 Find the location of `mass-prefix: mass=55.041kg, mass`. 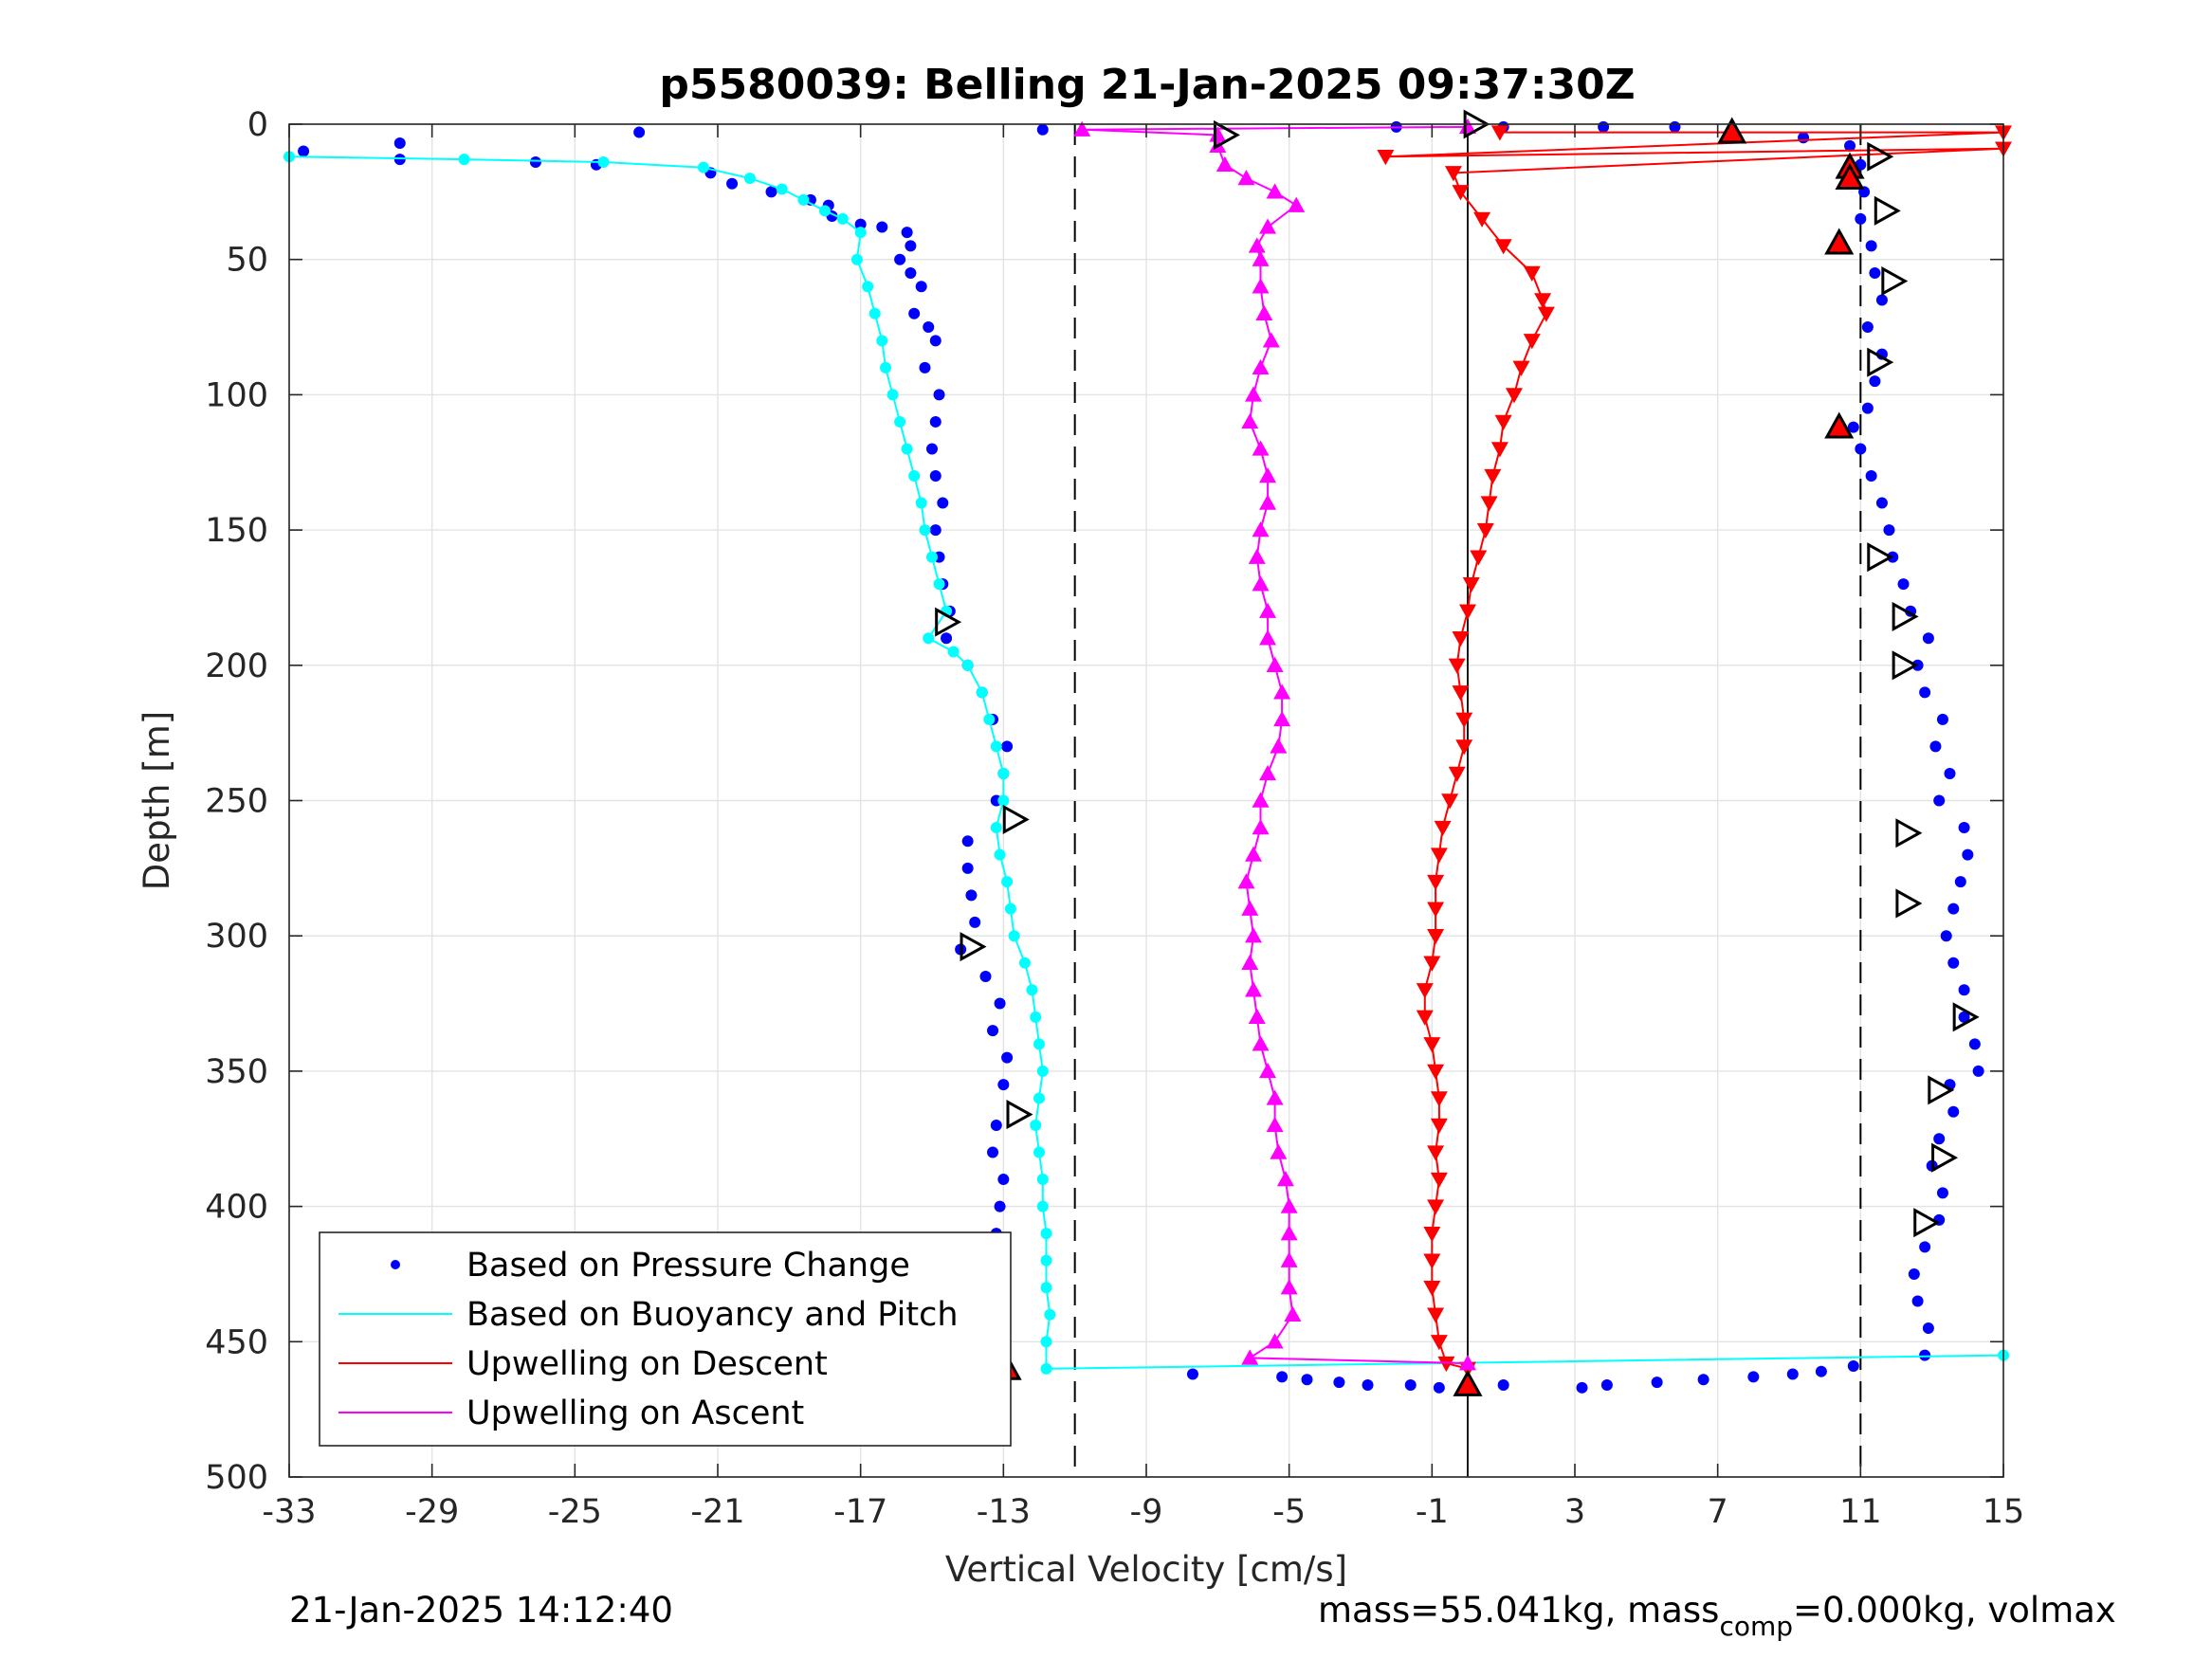

mass-prefix: mass=55.041kg, mass is located at coordinates (1519, 1610).